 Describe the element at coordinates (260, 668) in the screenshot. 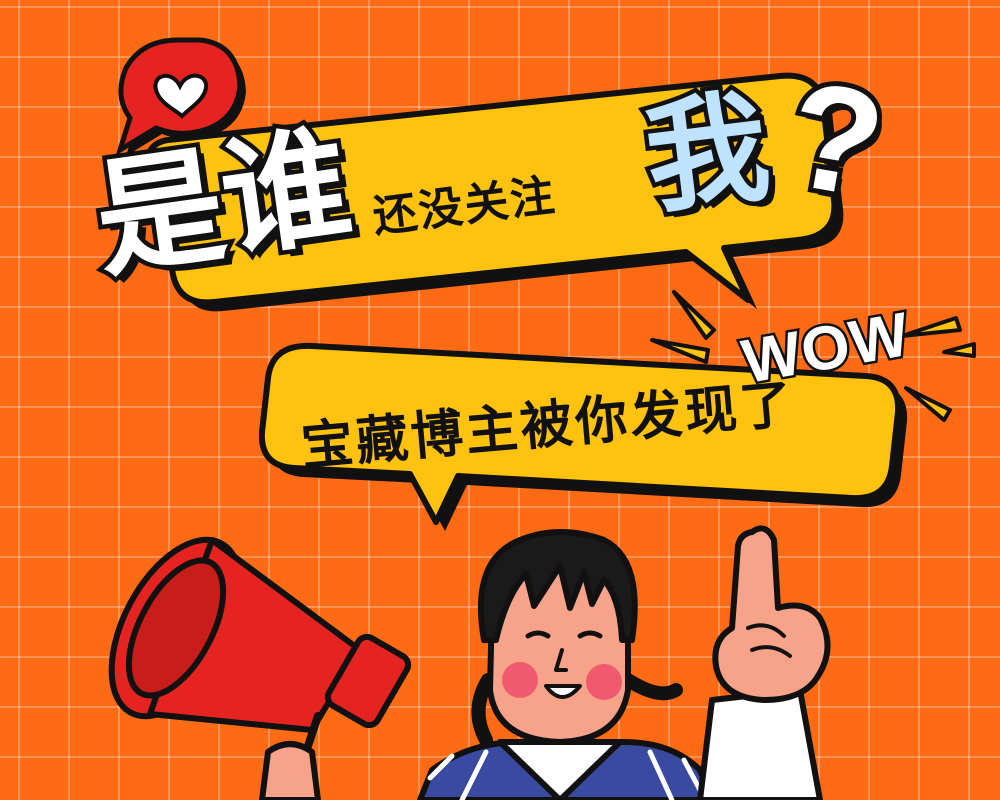

I see `megaphone-icon` at that location.